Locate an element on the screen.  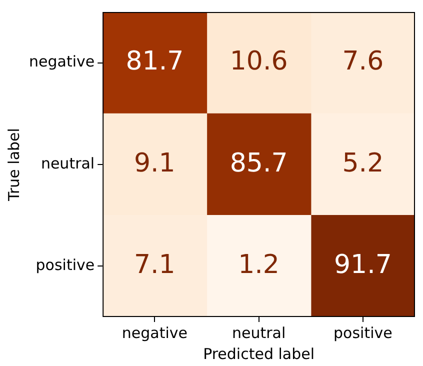
x-tick-label: negative is located at coordinates (155, 333).